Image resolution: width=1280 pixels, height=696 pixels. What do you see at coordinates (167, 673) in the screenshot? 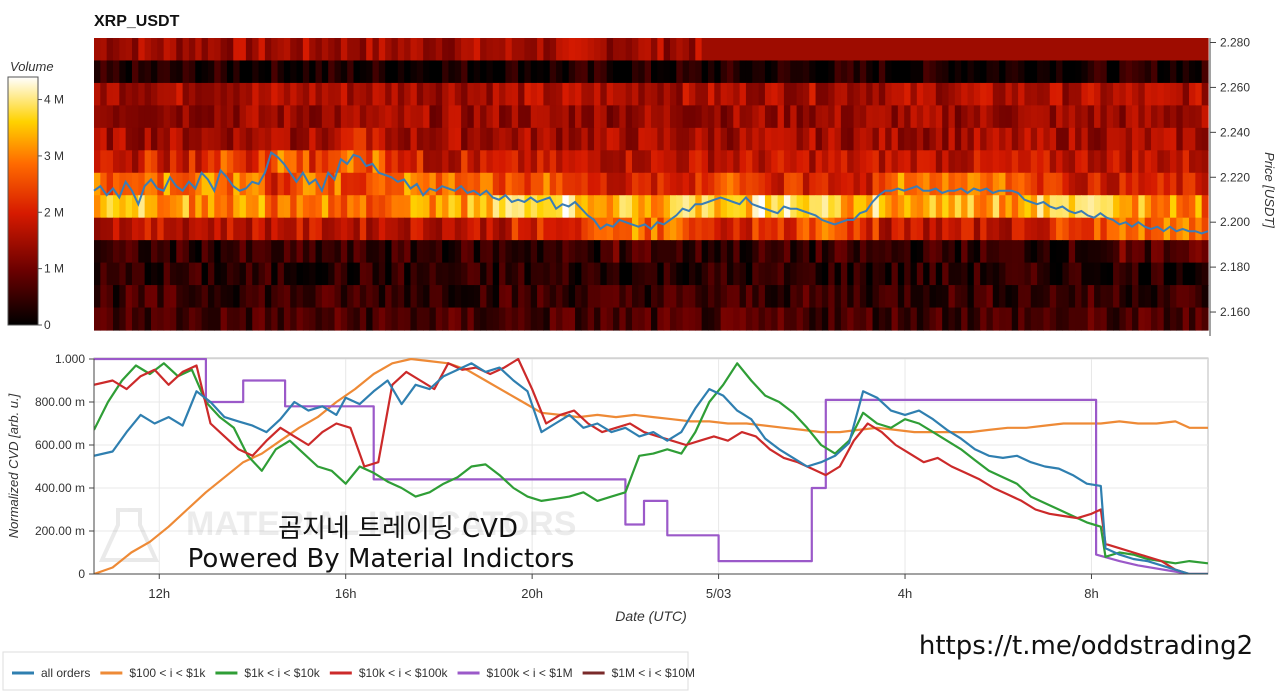
I see `legend-label: $100 < i < $1k` at bounding box center [167, 673].